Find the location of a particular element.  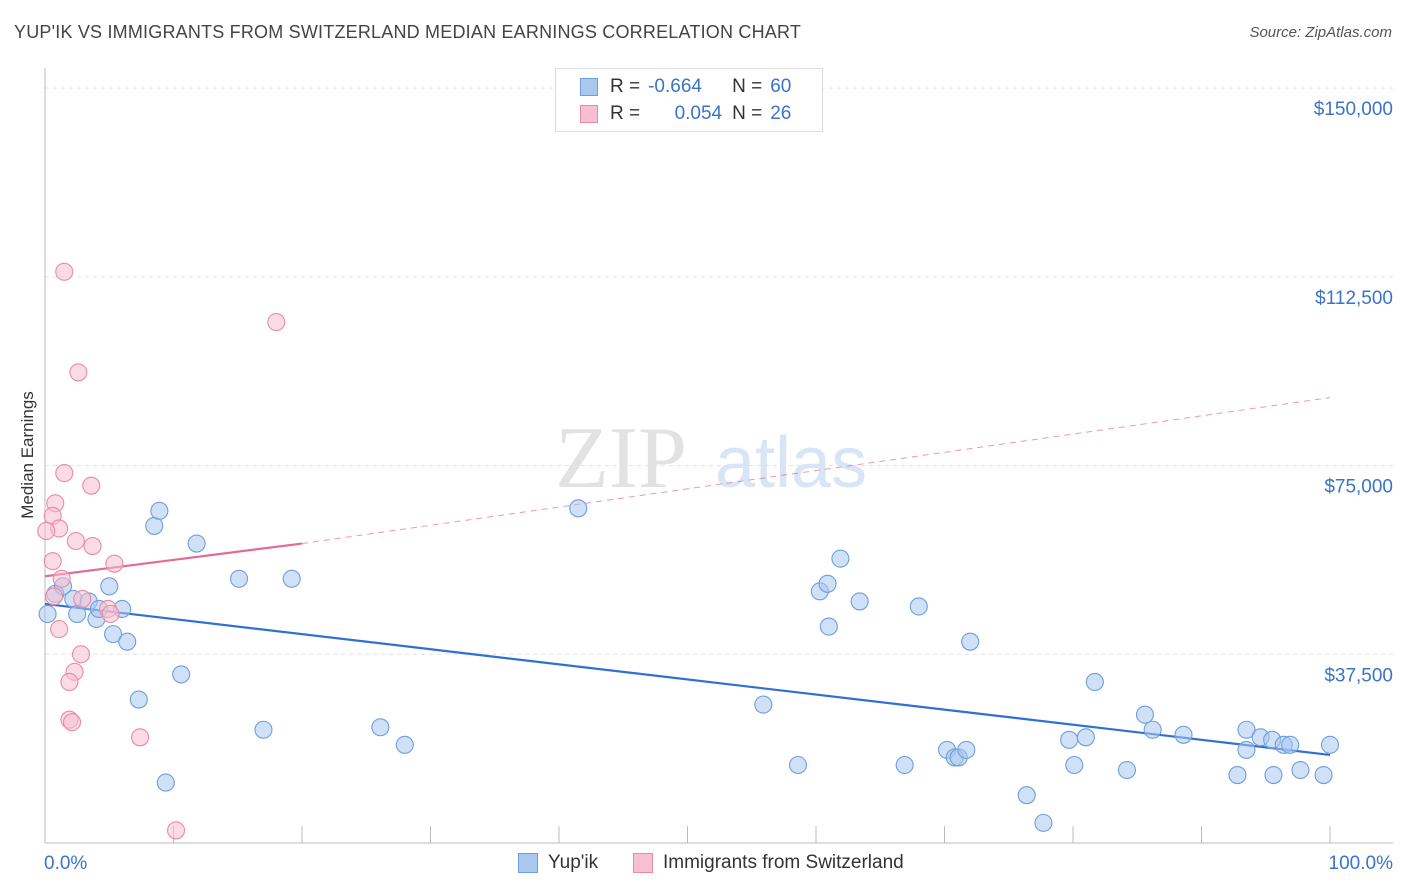

y-tick-label: $75,000 is located at coordinates (1358, 487).